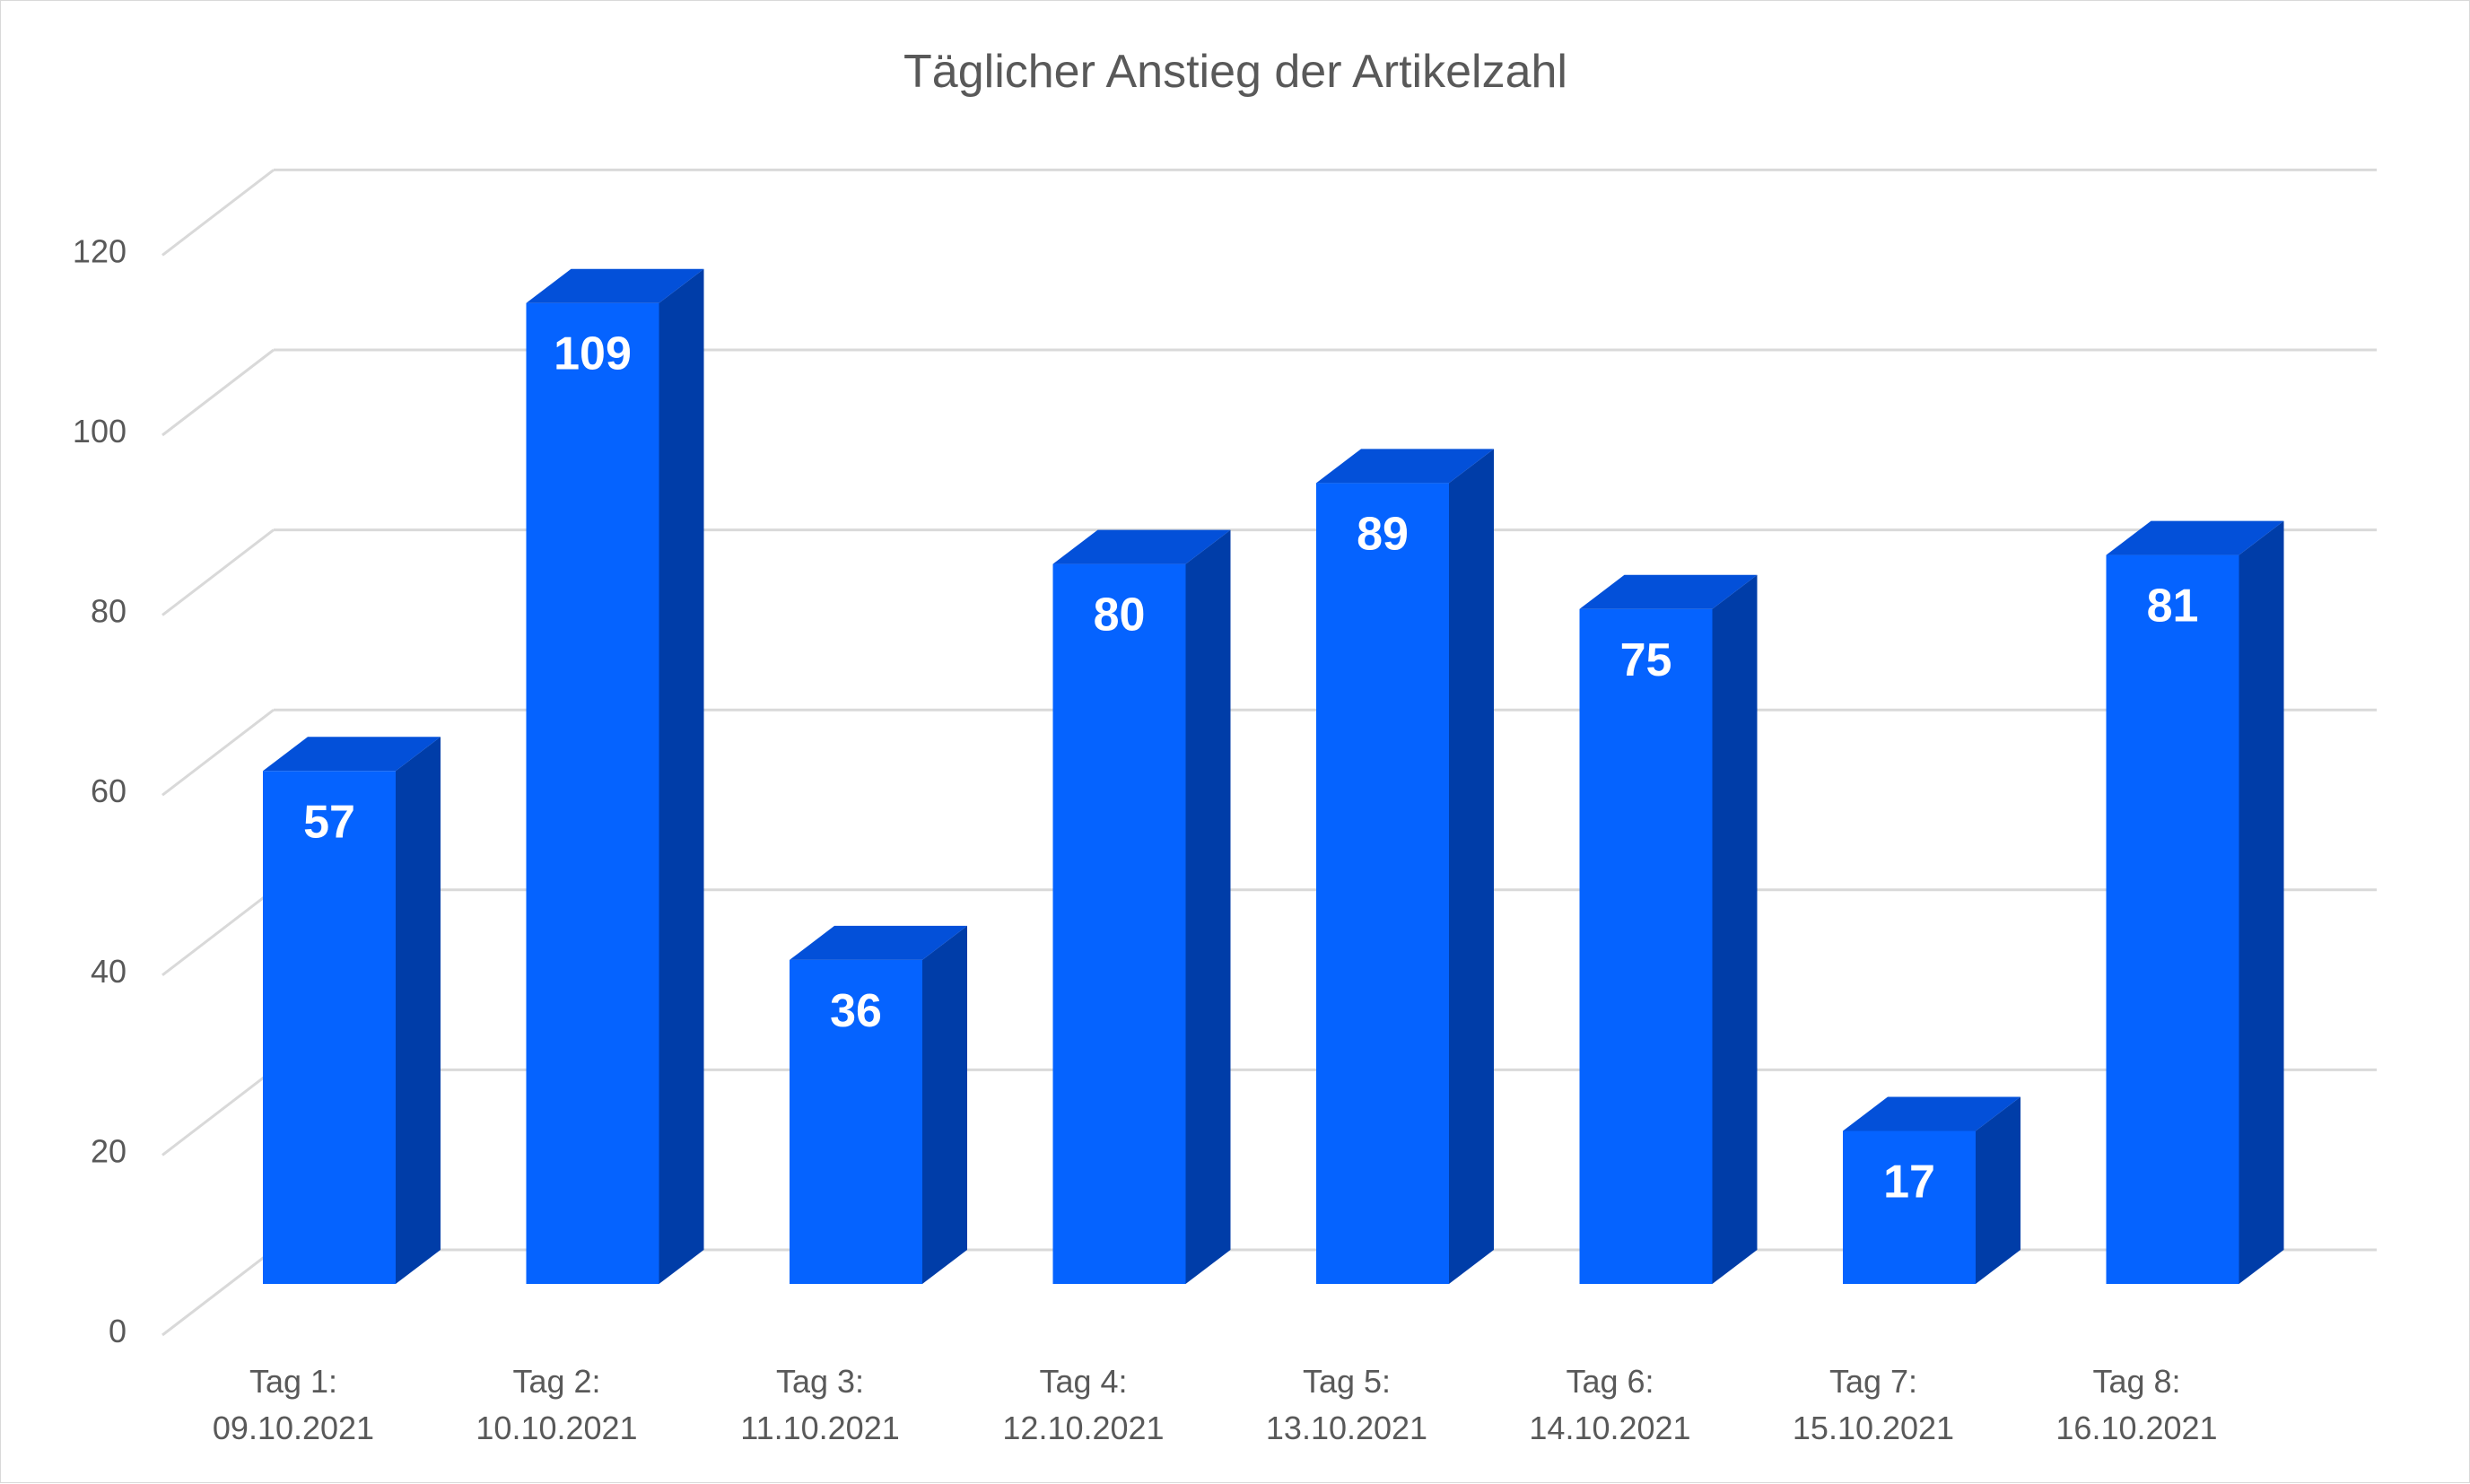 This screenshot has height=1484, width=2470. What do you see at coordinates (1909, 1182) in the screenshot?
I see `data-label: 17` at bounding box center [1909, 1182].